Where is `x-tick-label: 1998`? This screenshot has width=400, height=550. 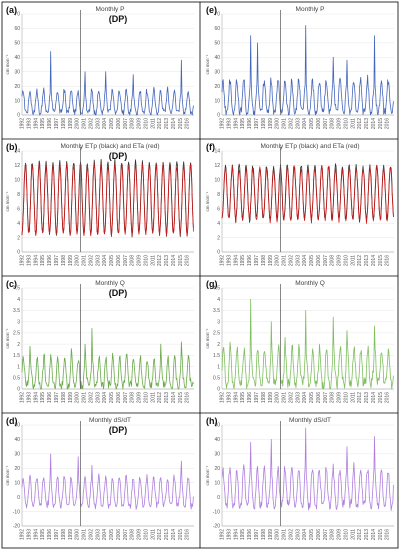 x-tick-label: 1998 is located at coordinates (264, 397).